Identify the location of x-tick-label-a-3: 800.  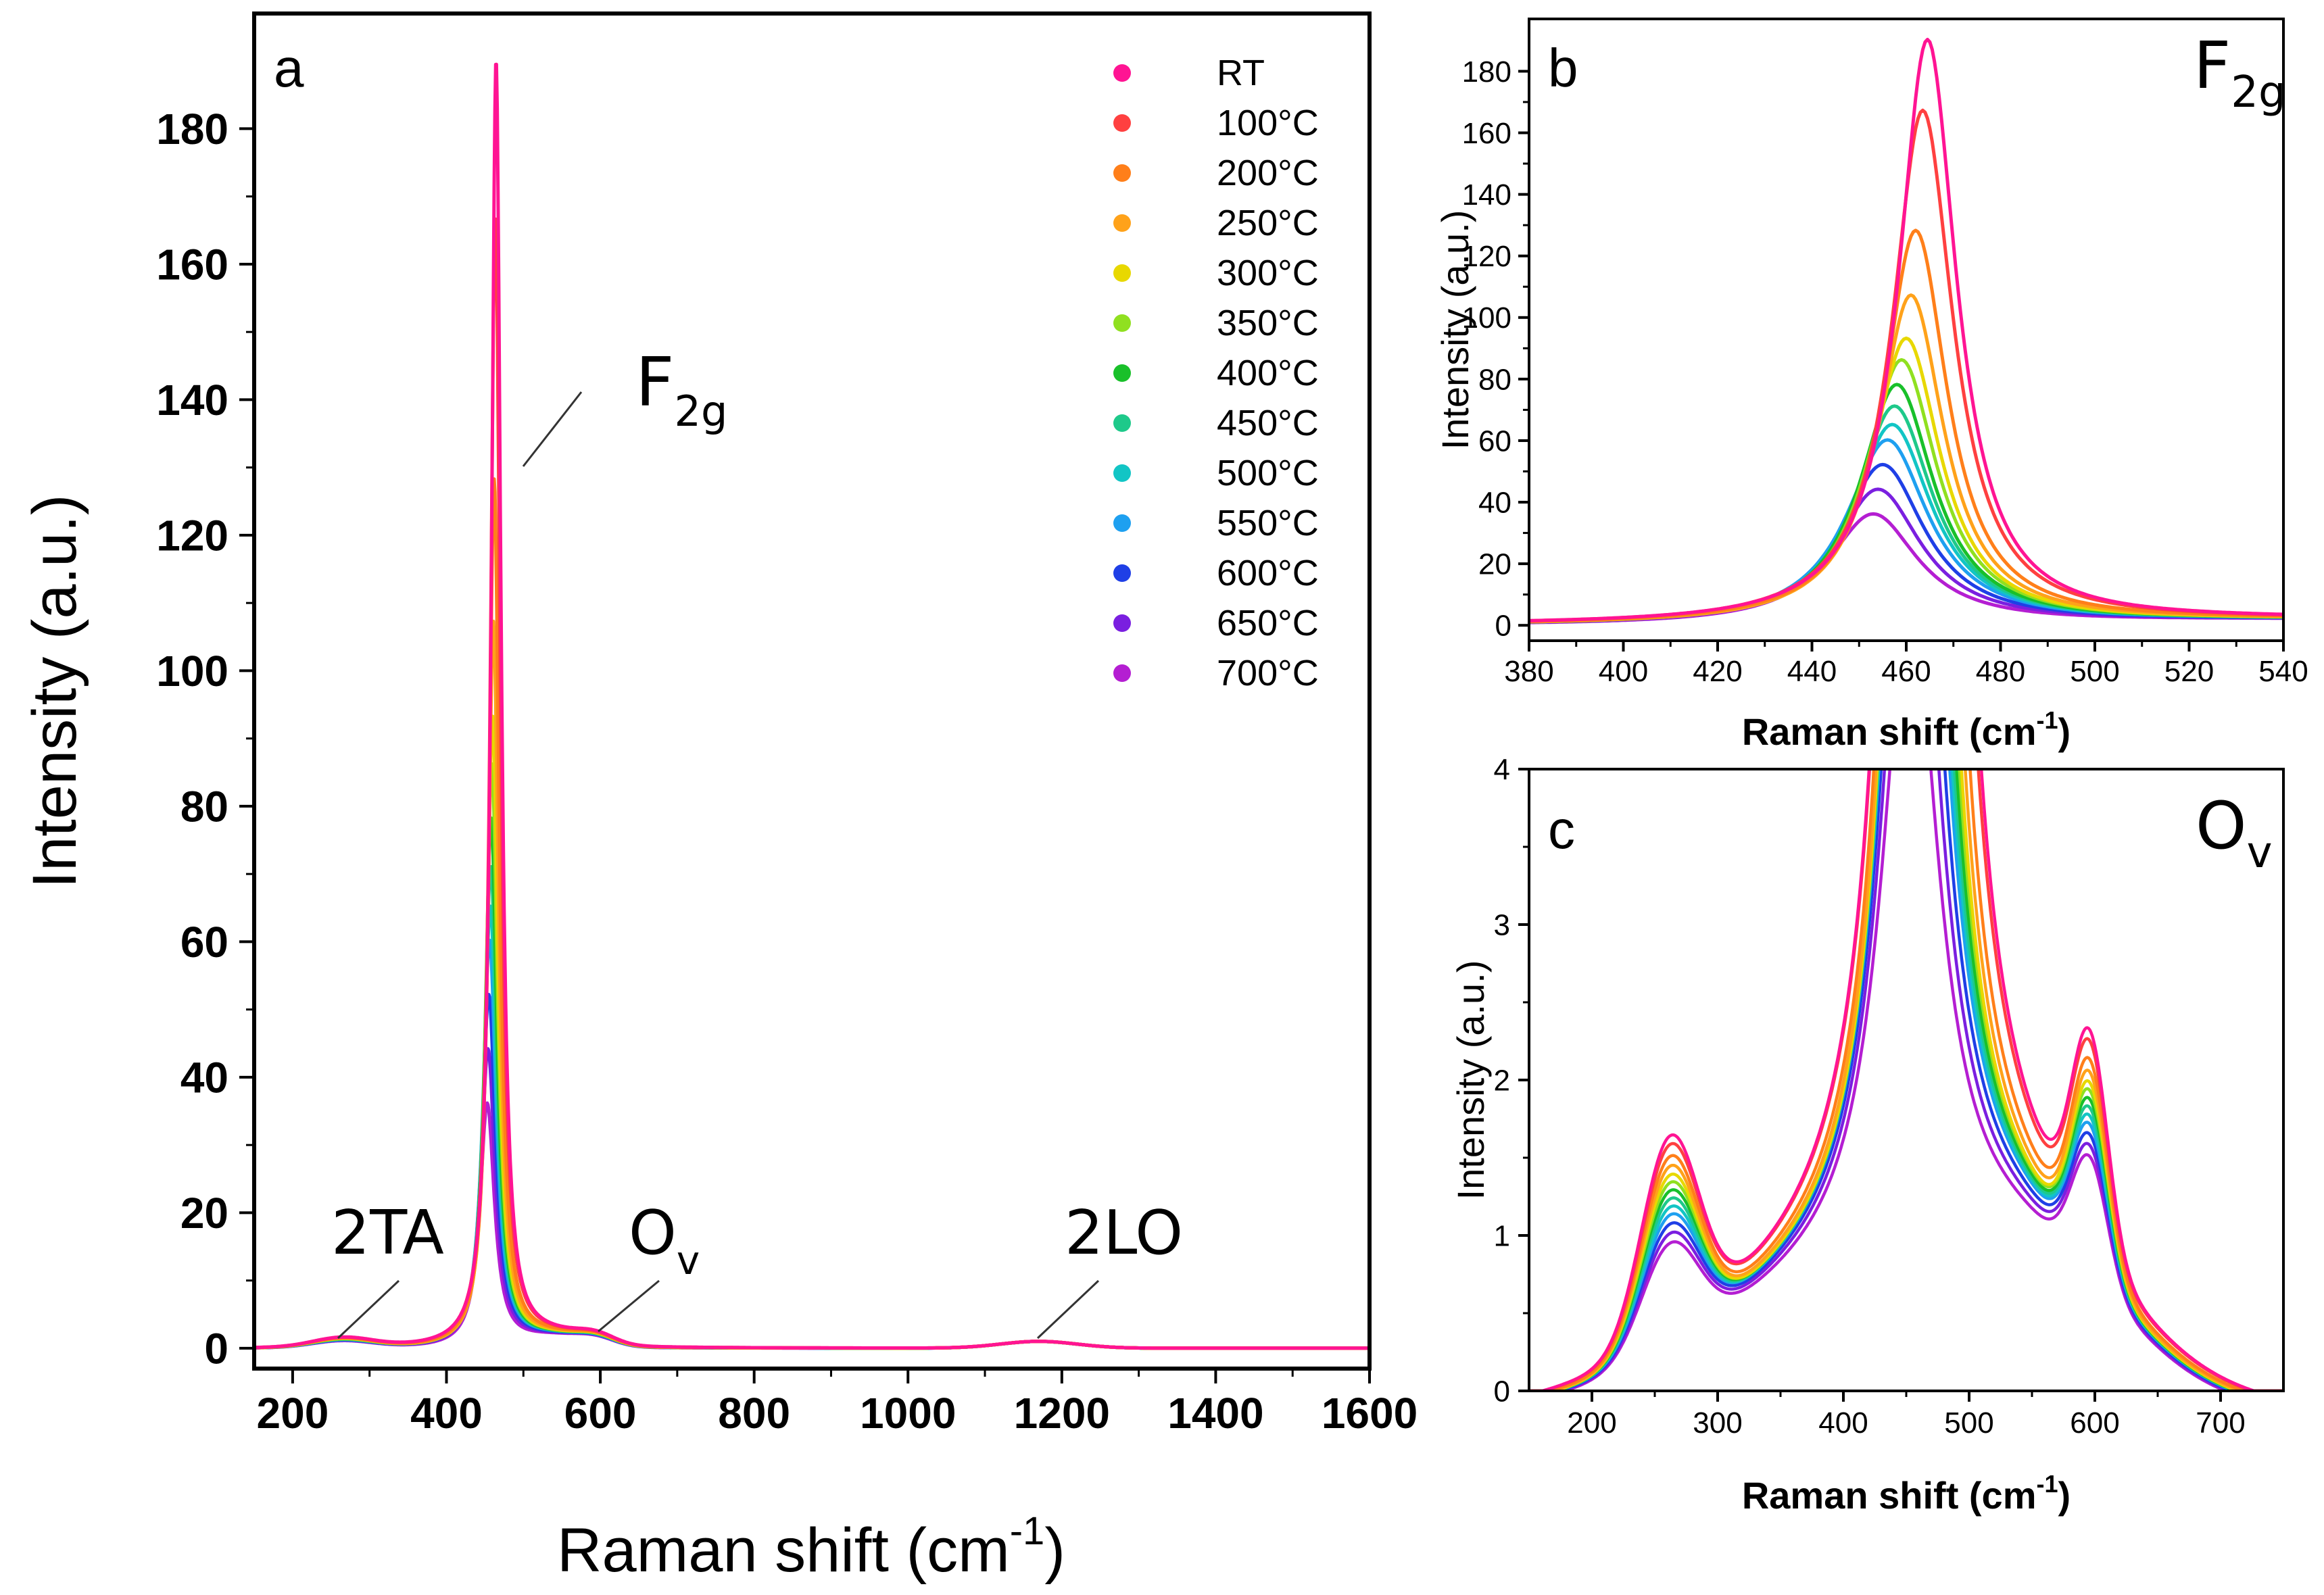
(754, 1413).